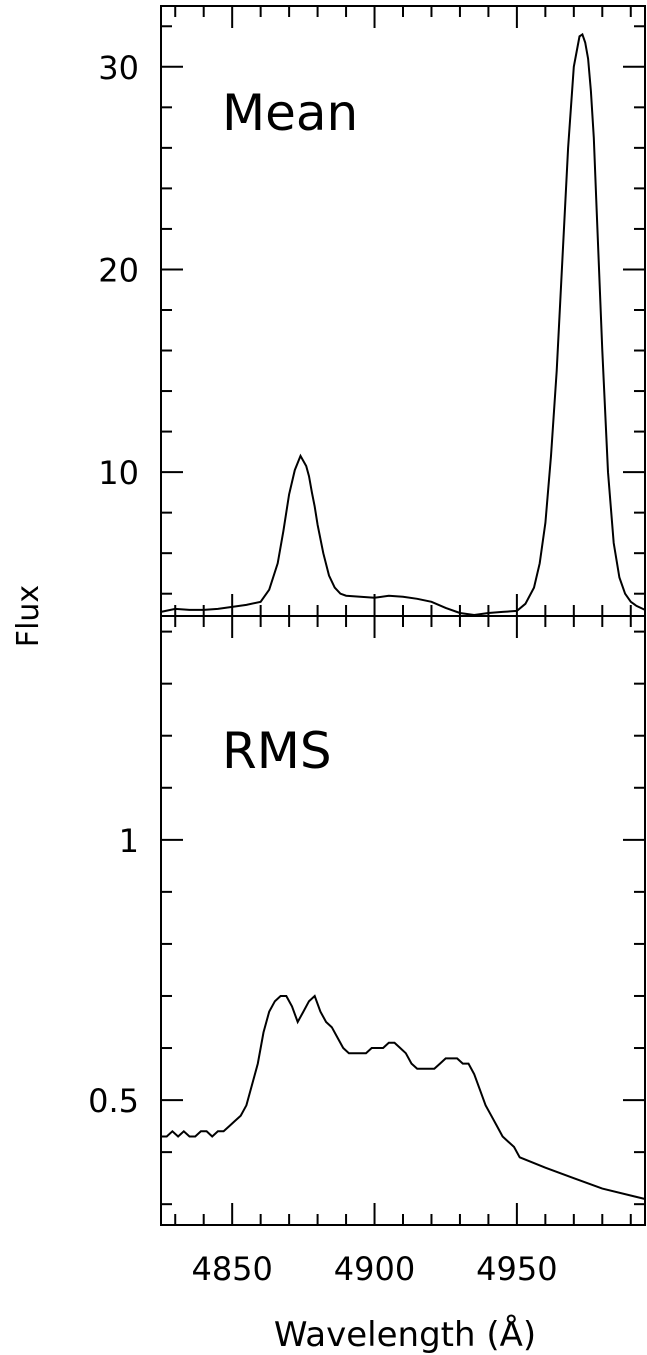  What do you see at coordinates (277, 751) in the screenshot?
I see `rms-panel-label: RMS` at bounding box center [277, 751].